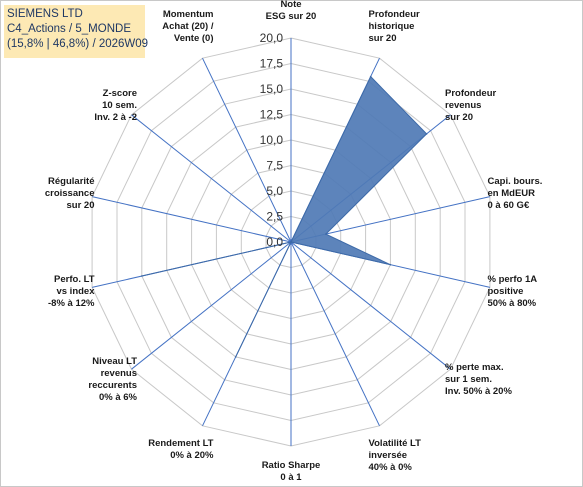 Image resolution: width=583 pixels, height=487 pixels. I want to click on axis-label: Niveau LT revenus reccurents 0% à 6%, so click(112, 379).